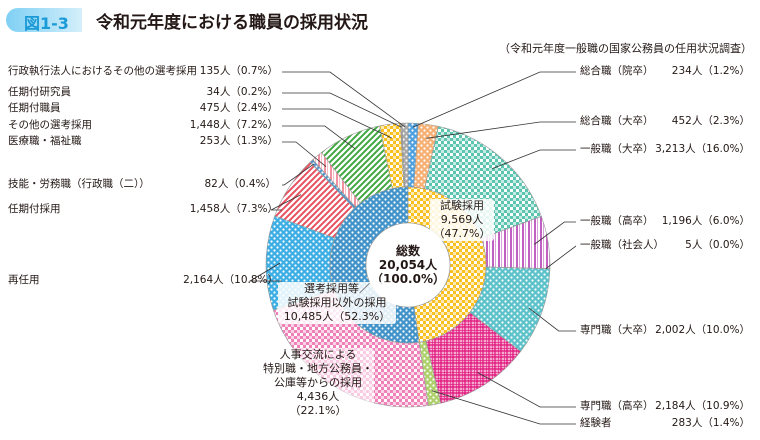 This screenshot has width=760, height=440. Describe the element at coordinates (462, 205) in the screenshot. I see `exam-name: 試験採用` at that location.